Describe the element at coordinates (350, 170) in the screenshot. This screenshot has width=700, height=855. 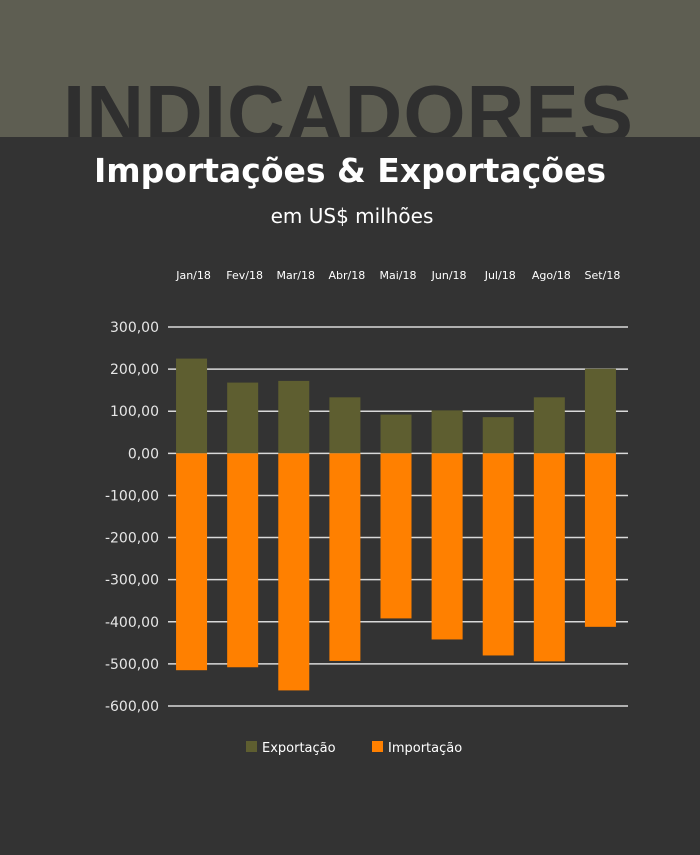
I see `chart-title: Importações & Exportações` at that location.